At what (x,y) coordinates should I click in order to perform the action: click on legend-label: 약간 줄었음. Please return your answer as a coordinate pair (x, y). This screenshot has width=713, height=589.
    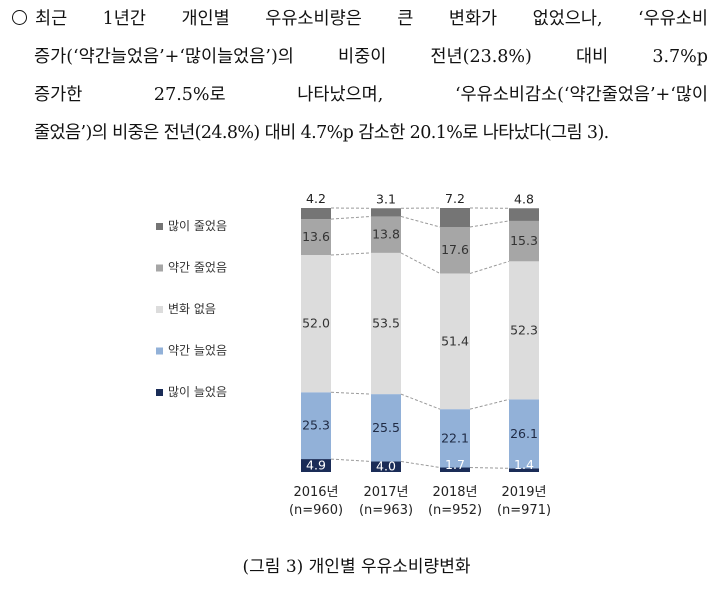
    Looking at the image, I should click on (197, 267).